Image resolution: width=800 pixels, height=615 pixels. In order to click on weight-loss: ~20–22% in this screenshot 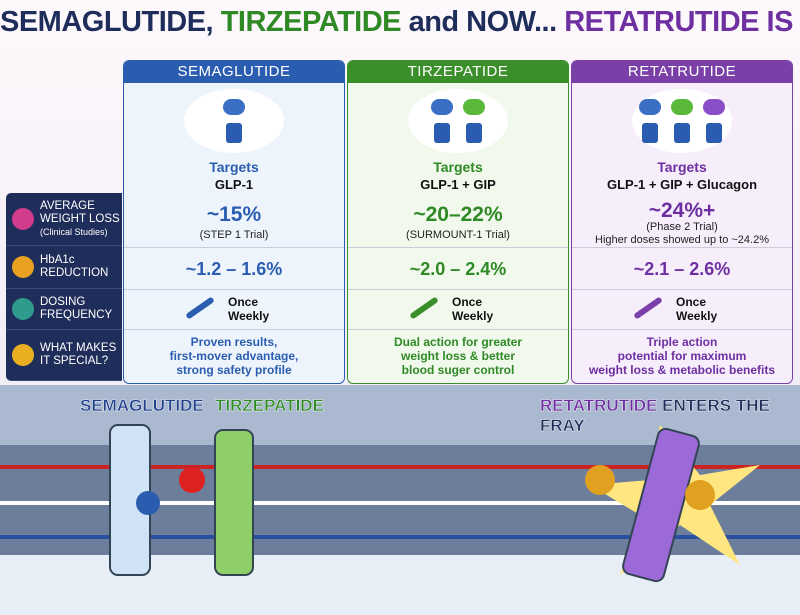, I will do `click(458, 214)`.